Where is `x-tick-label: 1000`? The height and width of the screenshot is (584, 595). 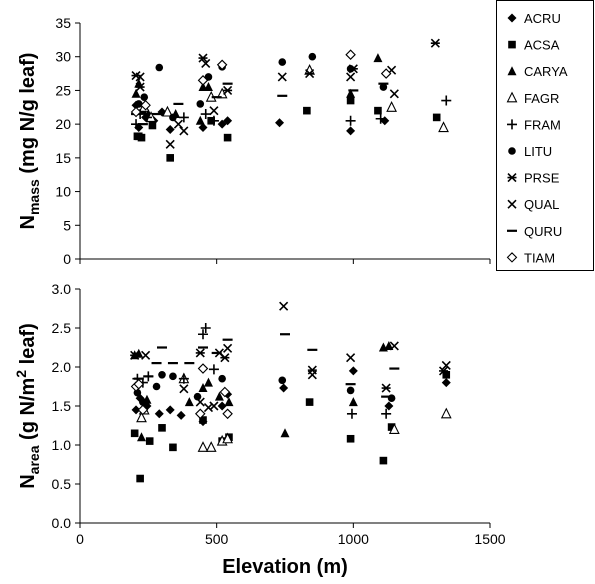 x-tick-label: 1000 is located at coordinates (353, 539).